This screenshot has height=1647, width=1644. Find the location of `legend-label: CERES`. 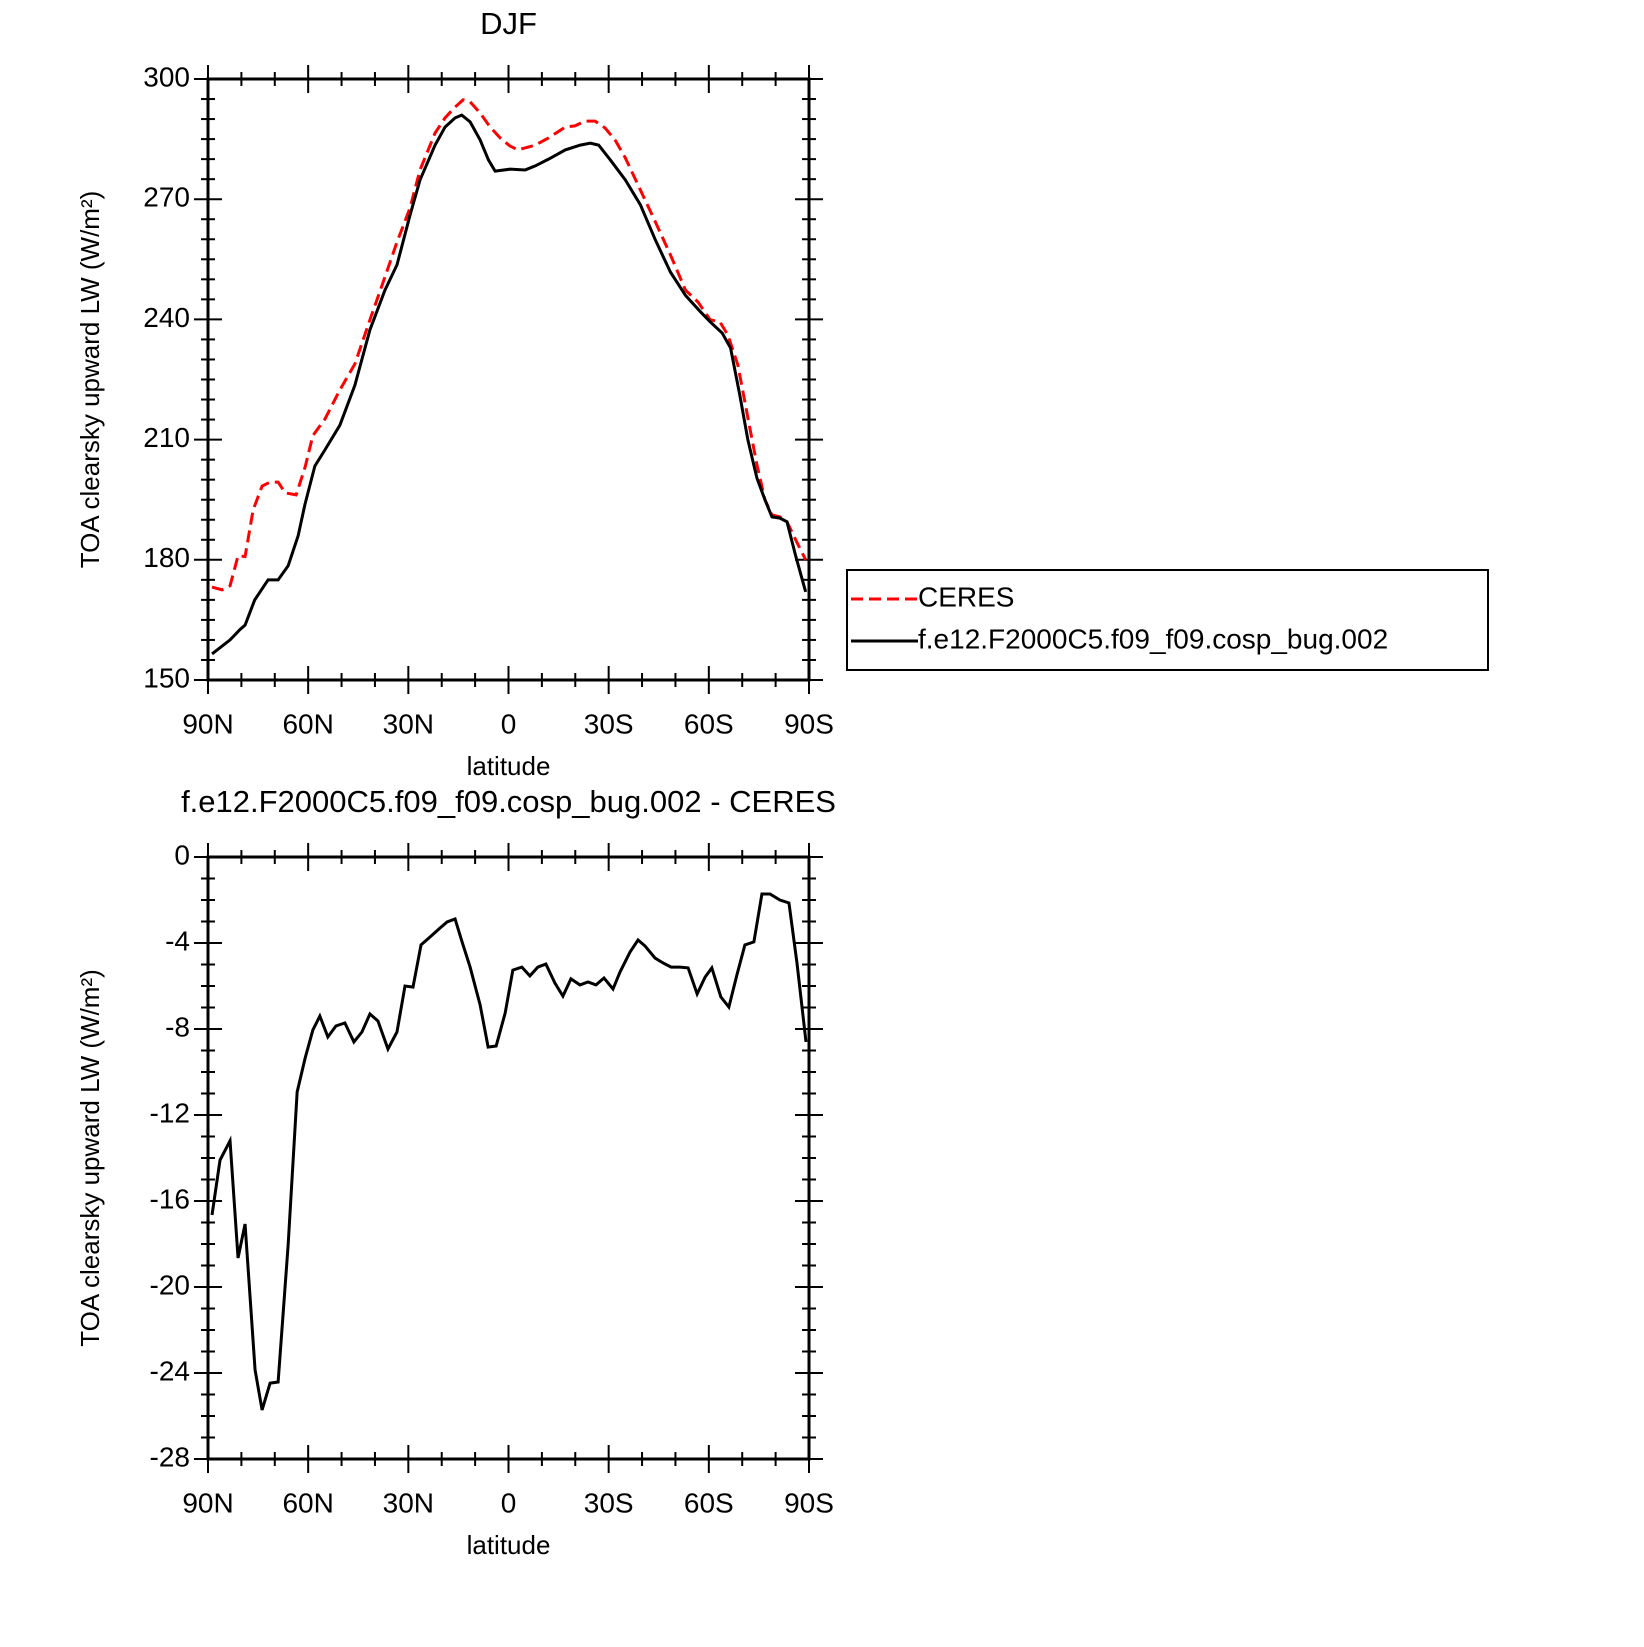

legend-label: CERES is located at coordinates (966, 596).